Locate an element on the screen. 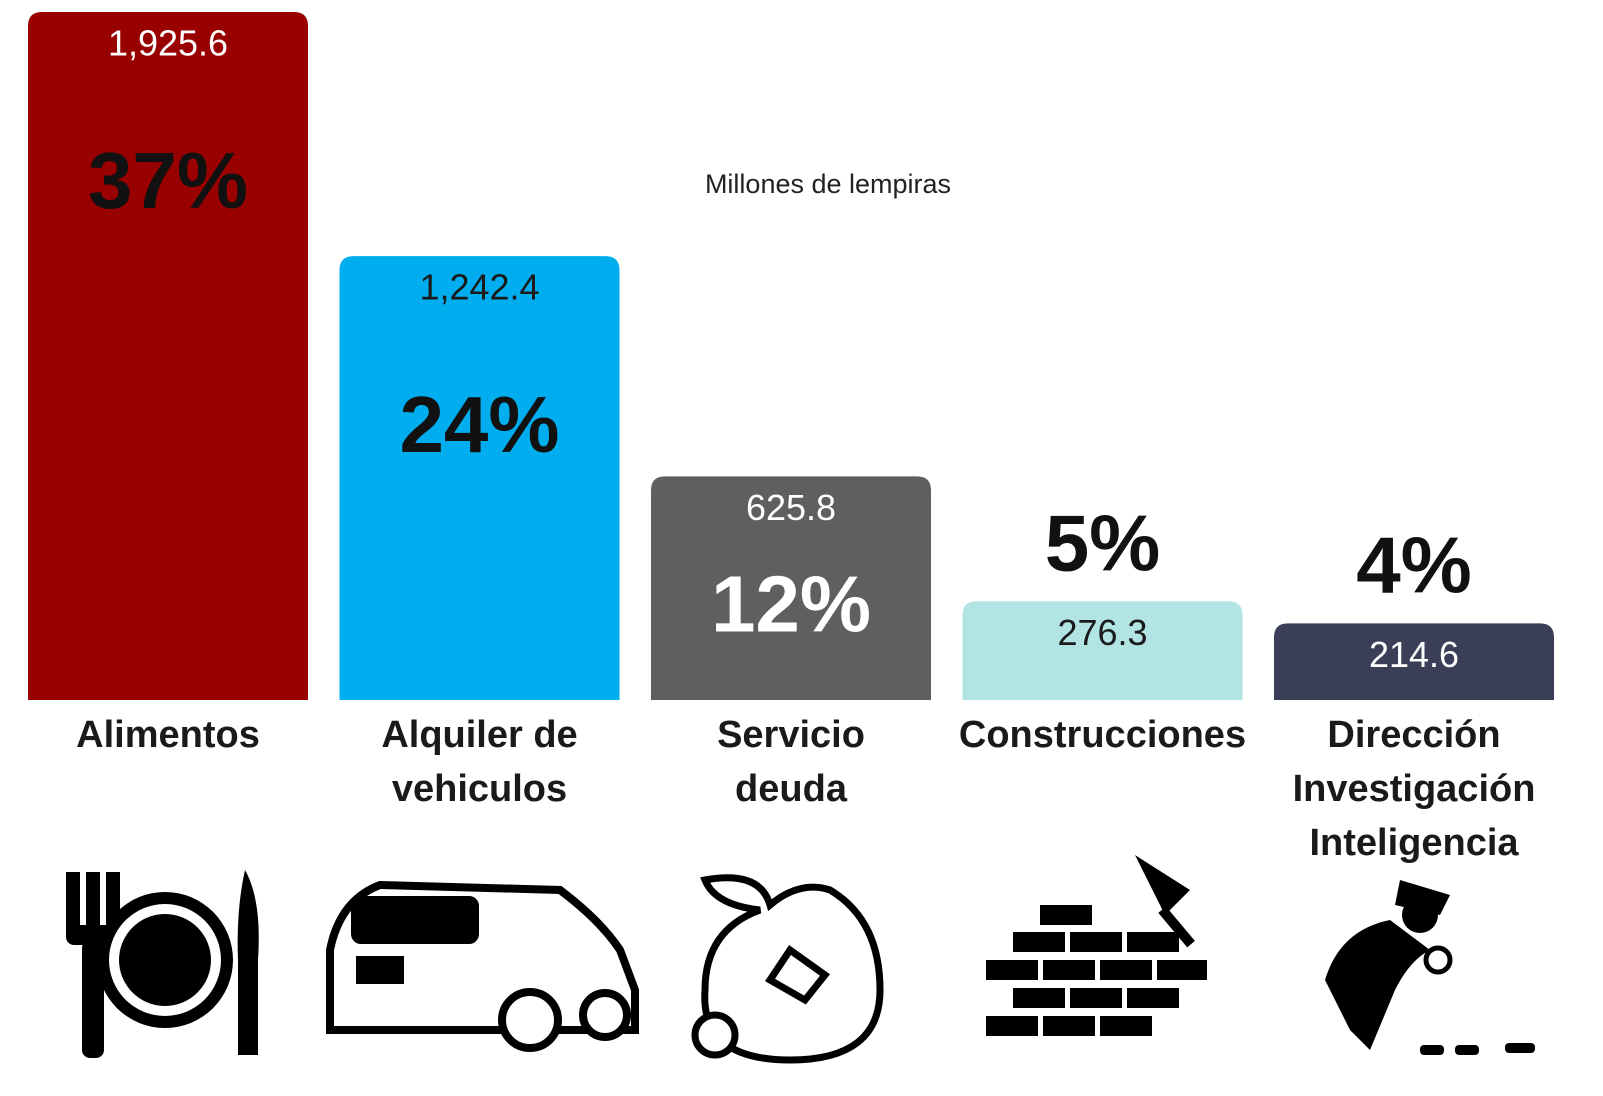 The height and width of the screenshot is (1096, 1603). share-label: 37% is located at coordinates (168, 180).